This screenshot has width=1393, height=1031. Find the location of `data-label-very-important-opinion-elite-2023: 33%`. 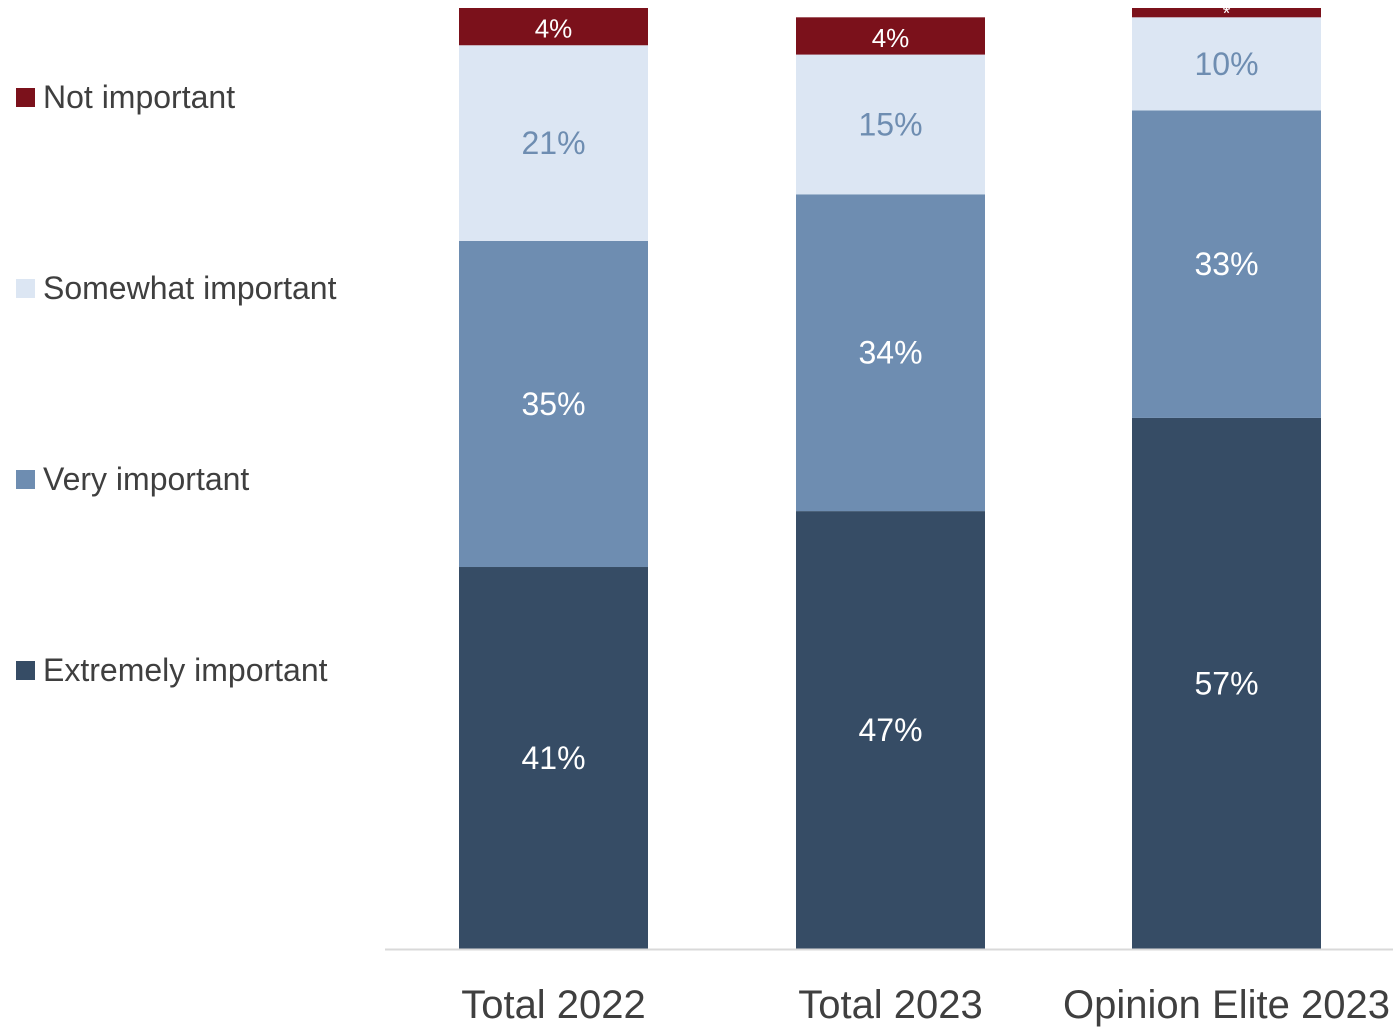

data-label-very-important-opinion-elite-2023: 33% is located at coordinates (1226, 264).